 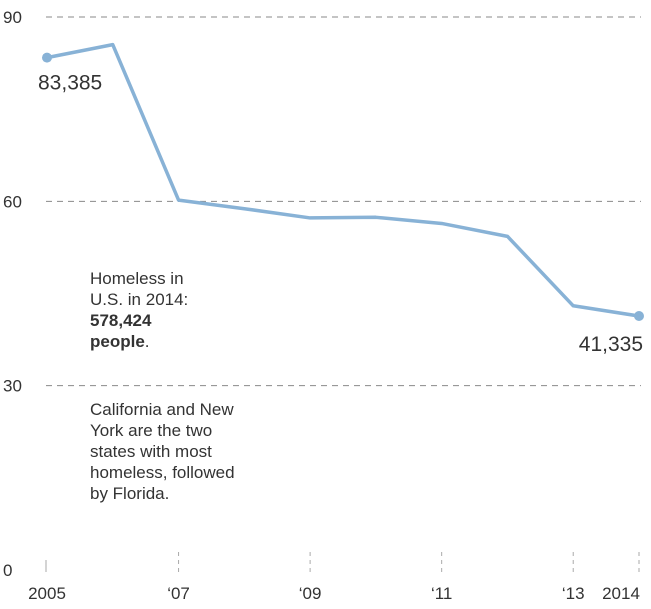 I want to click on x-tick-label: 2005, so click(x=47, y=593).